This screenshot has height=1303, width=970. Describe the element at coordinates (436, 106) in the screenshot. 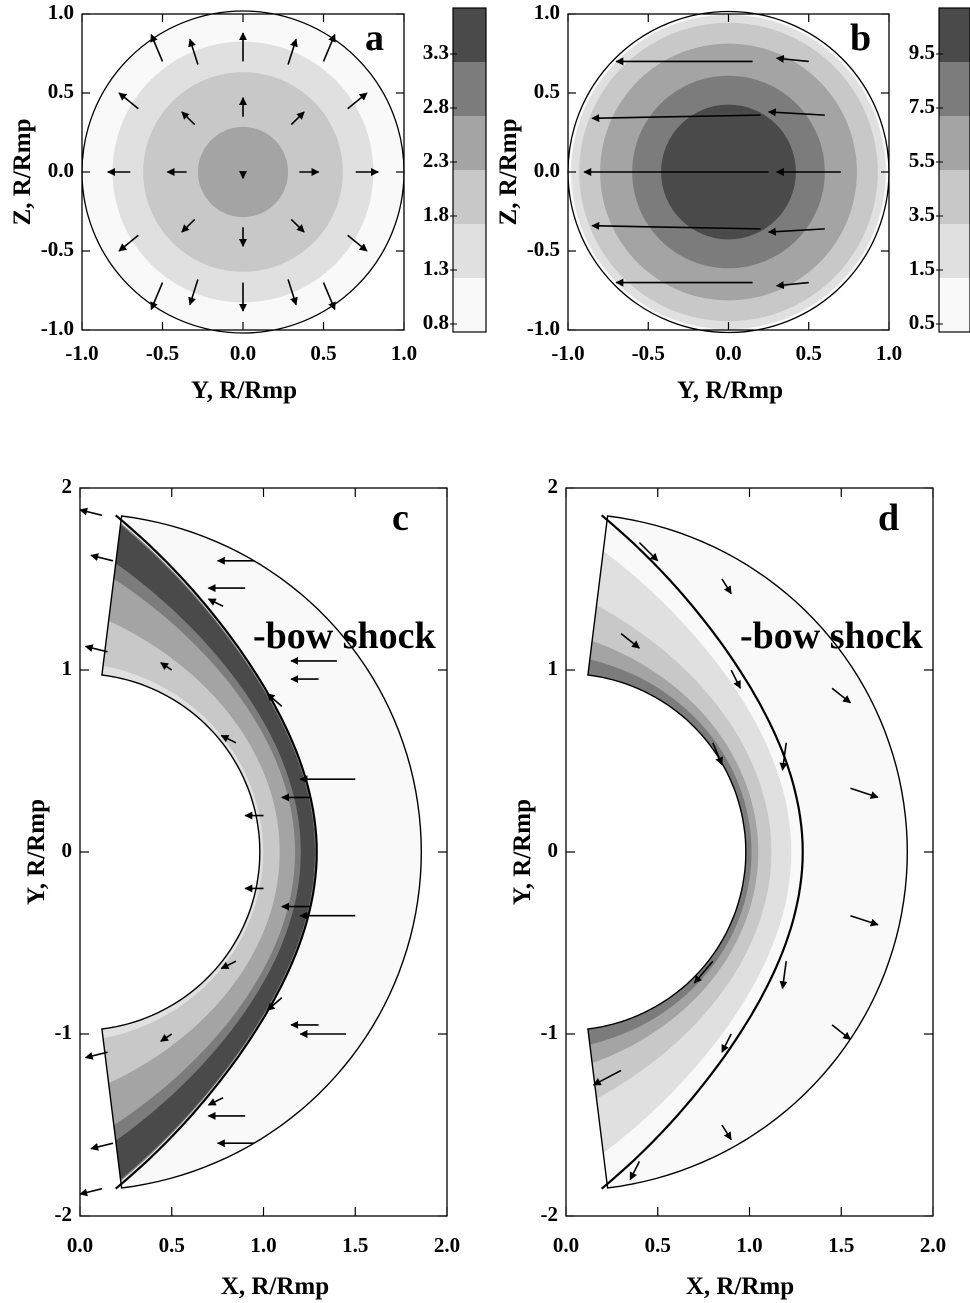

I see `colorbar-tick-label-a-4: 2.8` at that location.